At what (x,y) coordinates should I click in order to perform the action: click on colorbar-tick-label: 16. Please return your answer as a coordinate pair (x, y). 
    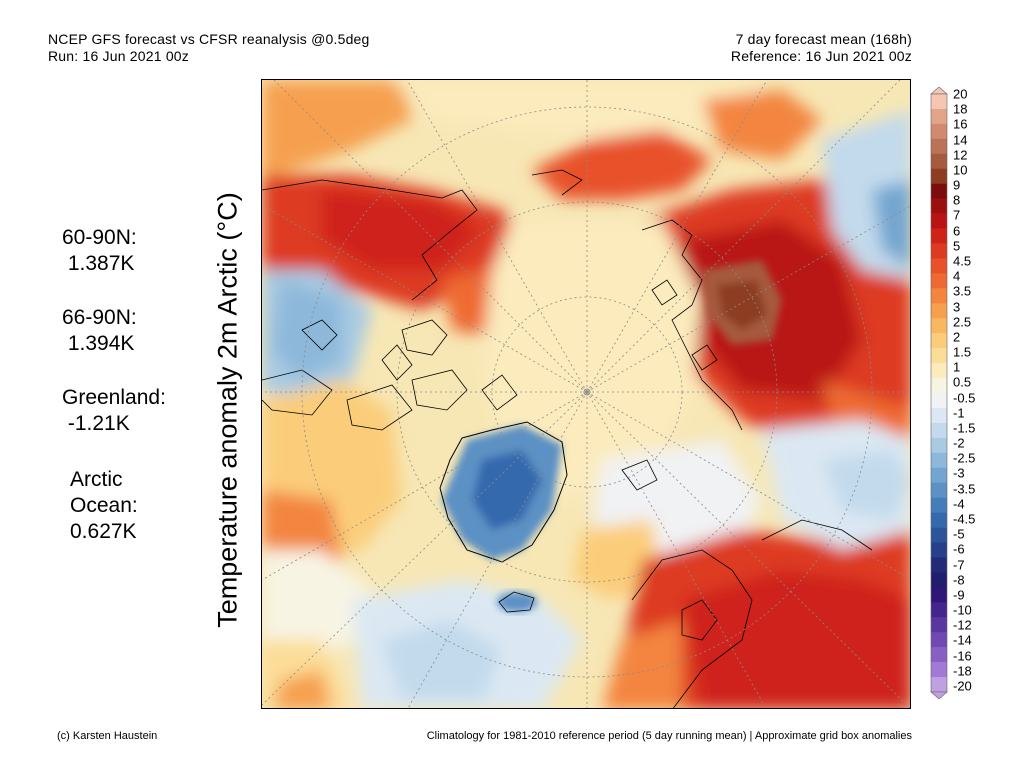
    Looking at the image, I should click on (960, 124).